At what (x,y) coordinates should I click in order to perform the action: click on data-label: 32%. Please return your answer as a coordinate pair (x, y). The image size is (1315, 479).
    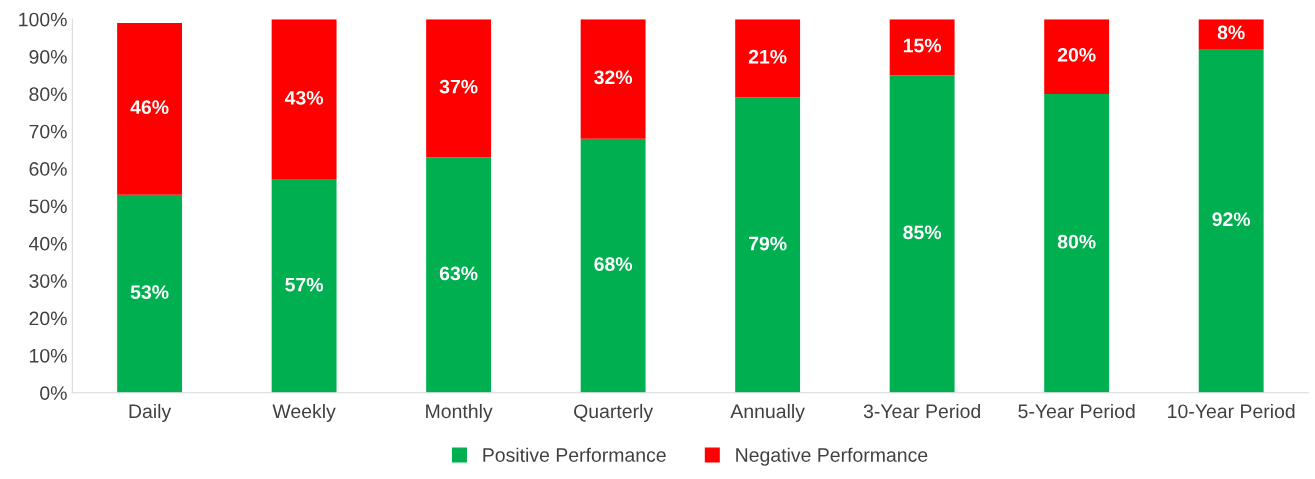
    Looking at the image, I should click on (613, 77).